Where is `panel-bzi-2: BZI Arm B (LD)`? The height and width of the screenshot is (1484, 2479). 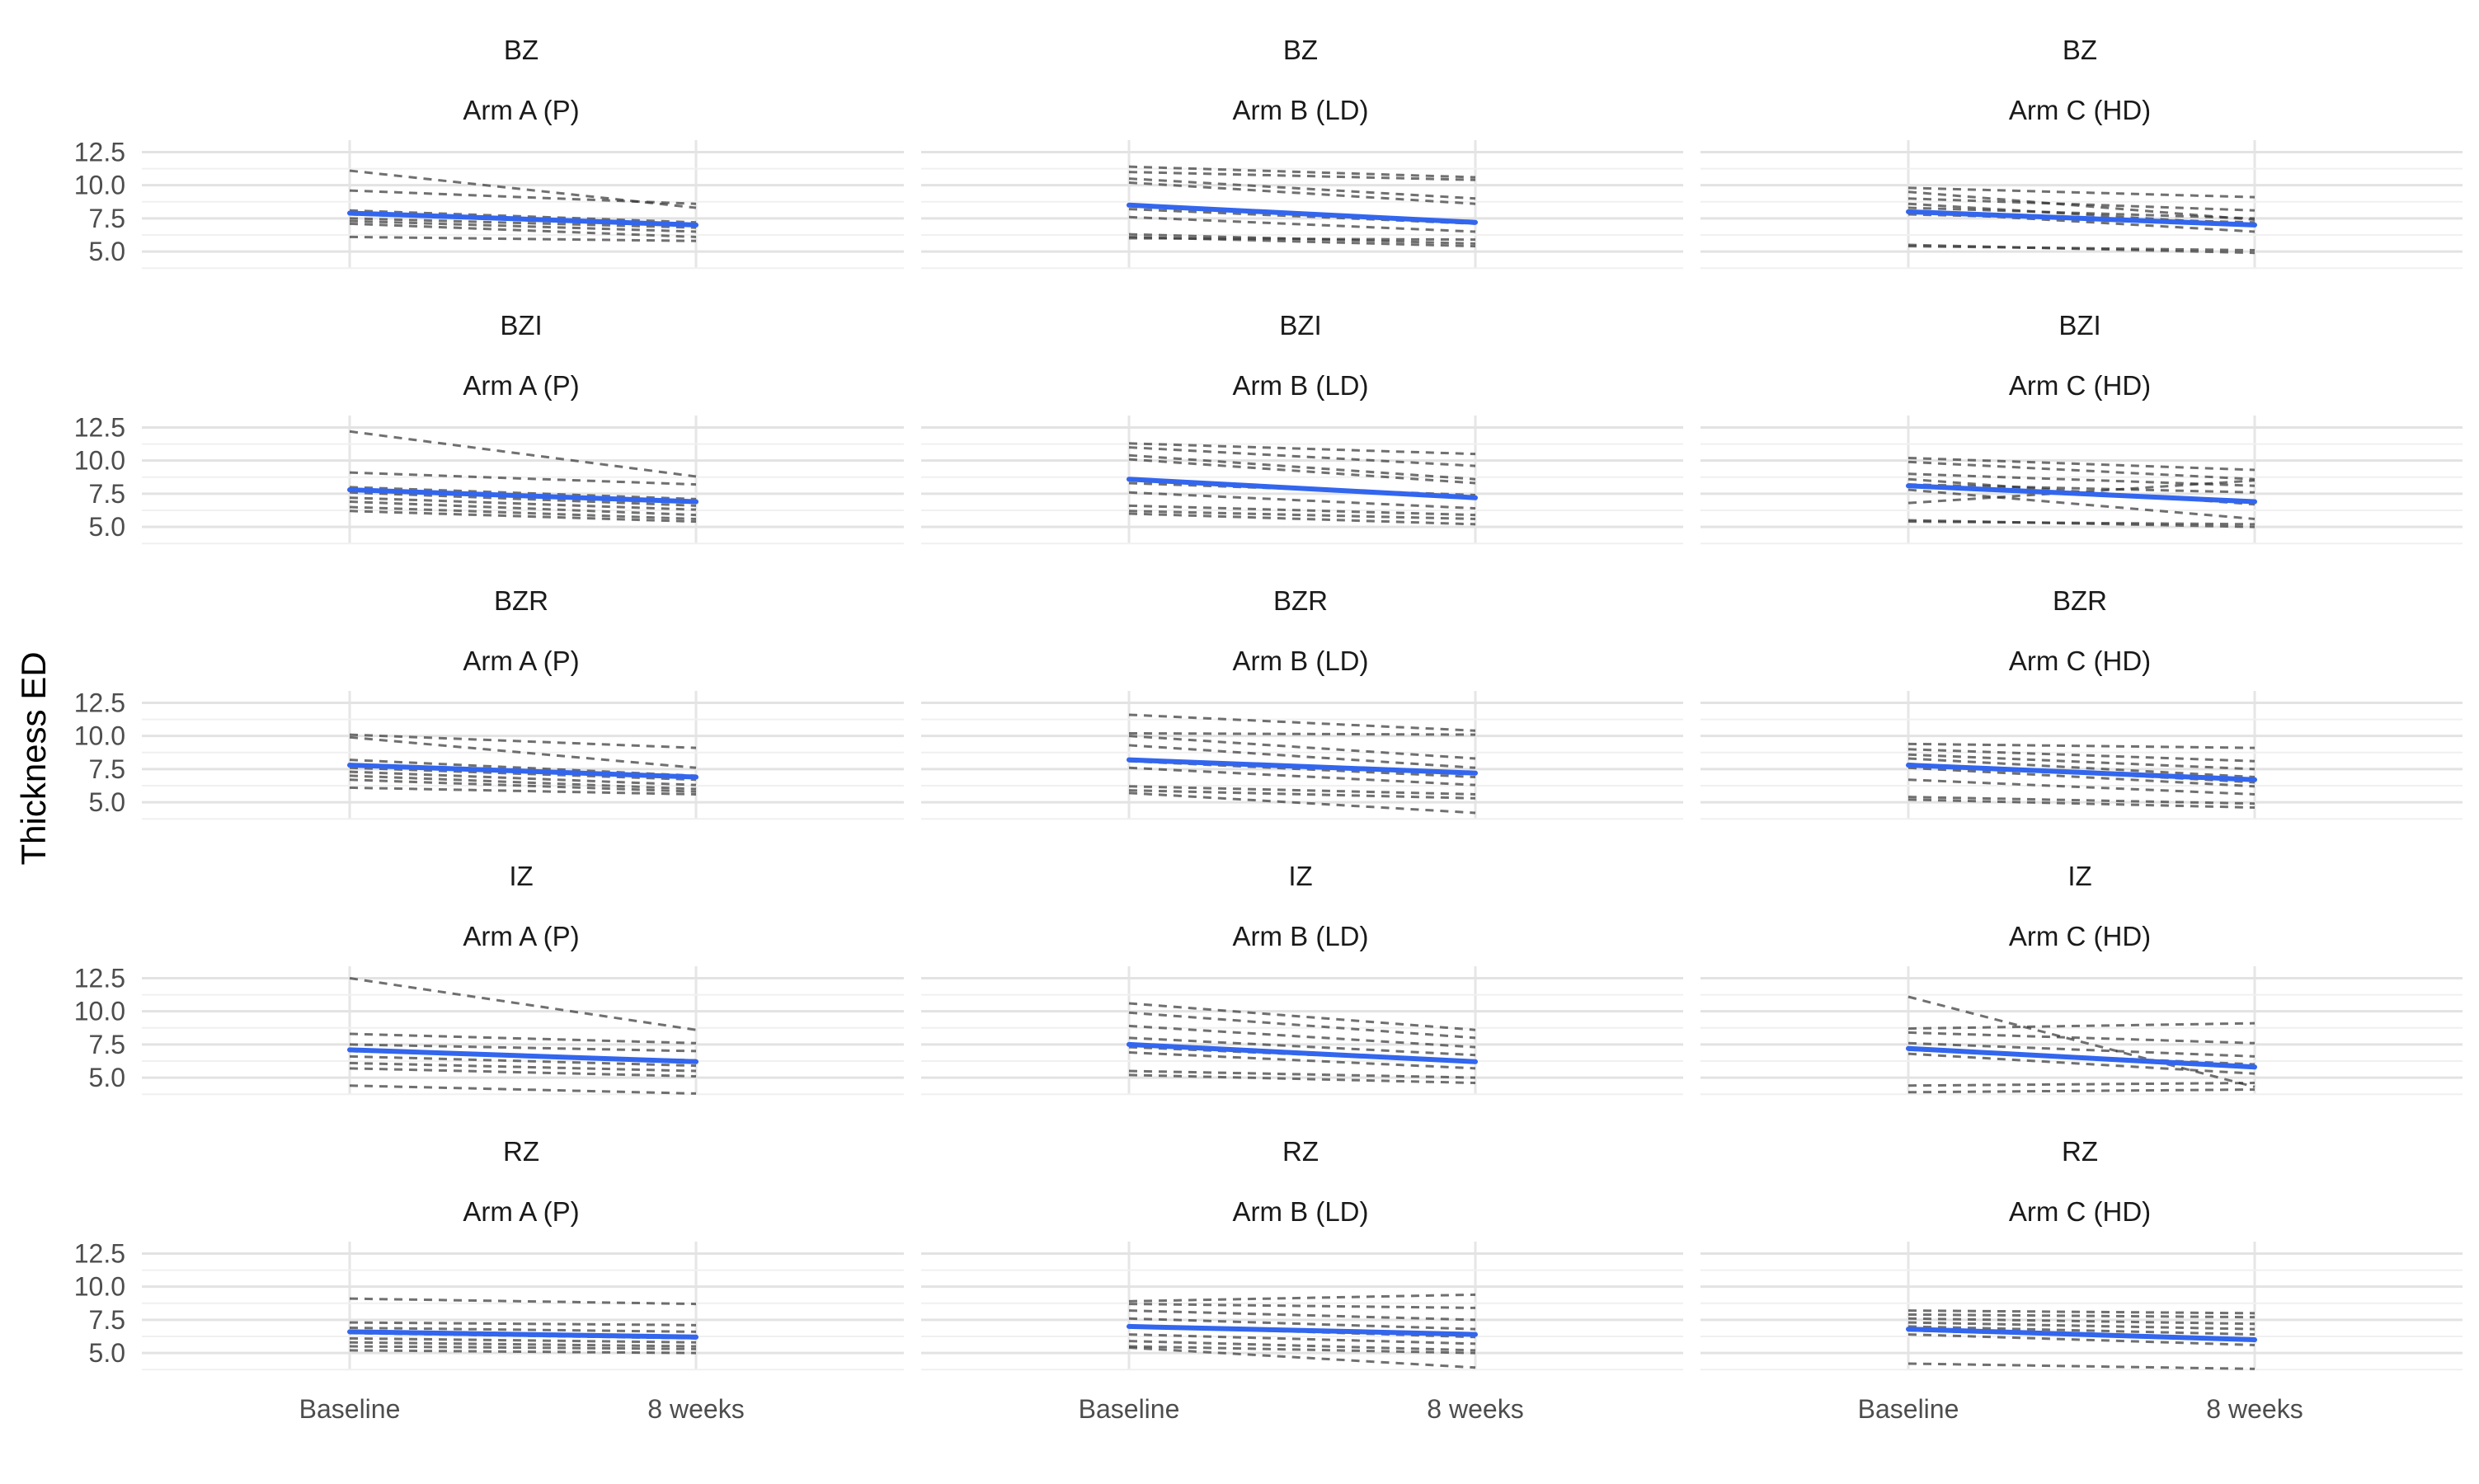 panel-bzi-2: BZI Arm B (LD) is located at coordinates (1302, 427).